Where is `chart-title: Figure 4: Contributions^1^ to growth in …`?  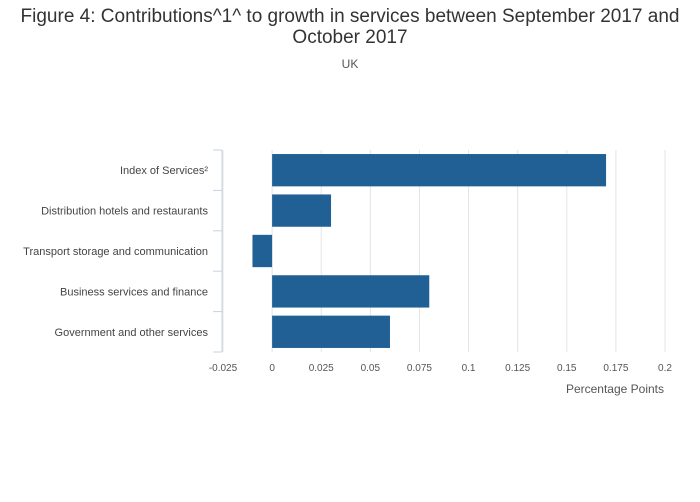
chart-title: Figure 4: Contributions^1^ to growth in … is located at coordinates (350, 27).